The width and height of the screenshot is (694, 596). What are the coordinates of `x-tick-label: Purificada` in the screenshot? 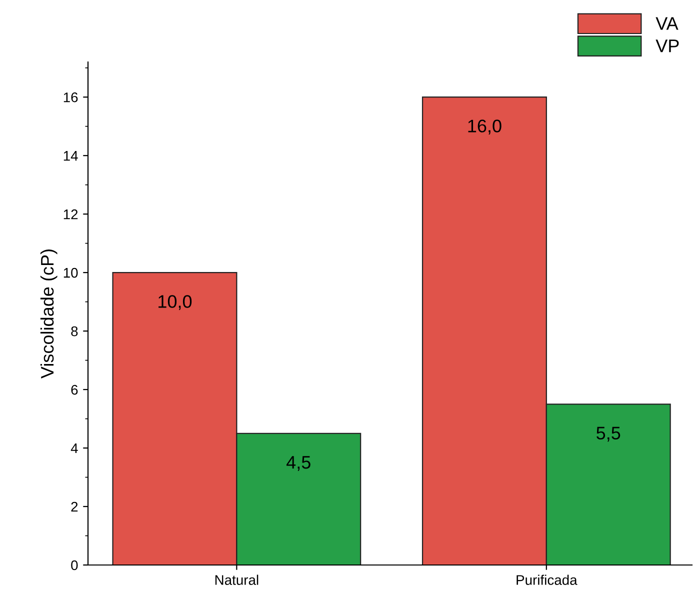 It's located at (547, 579).